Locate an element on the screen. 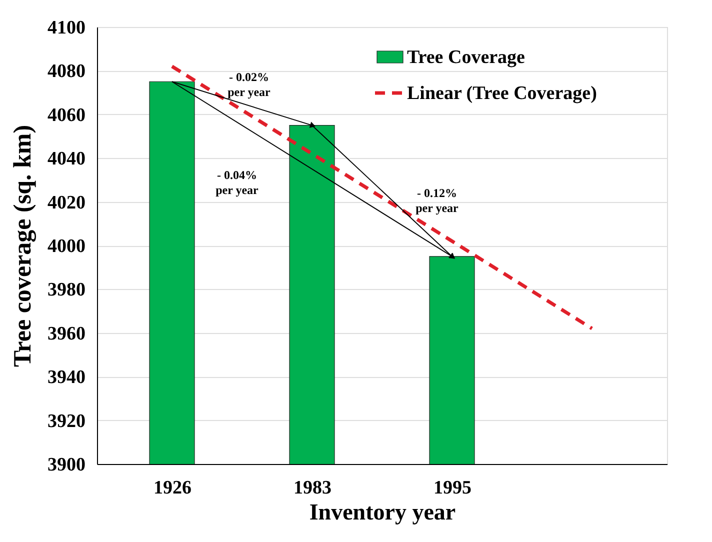 The height and width of the screenshot is (542, 712). annotation: - 0.02% per year is located at coordinates (250, 84).